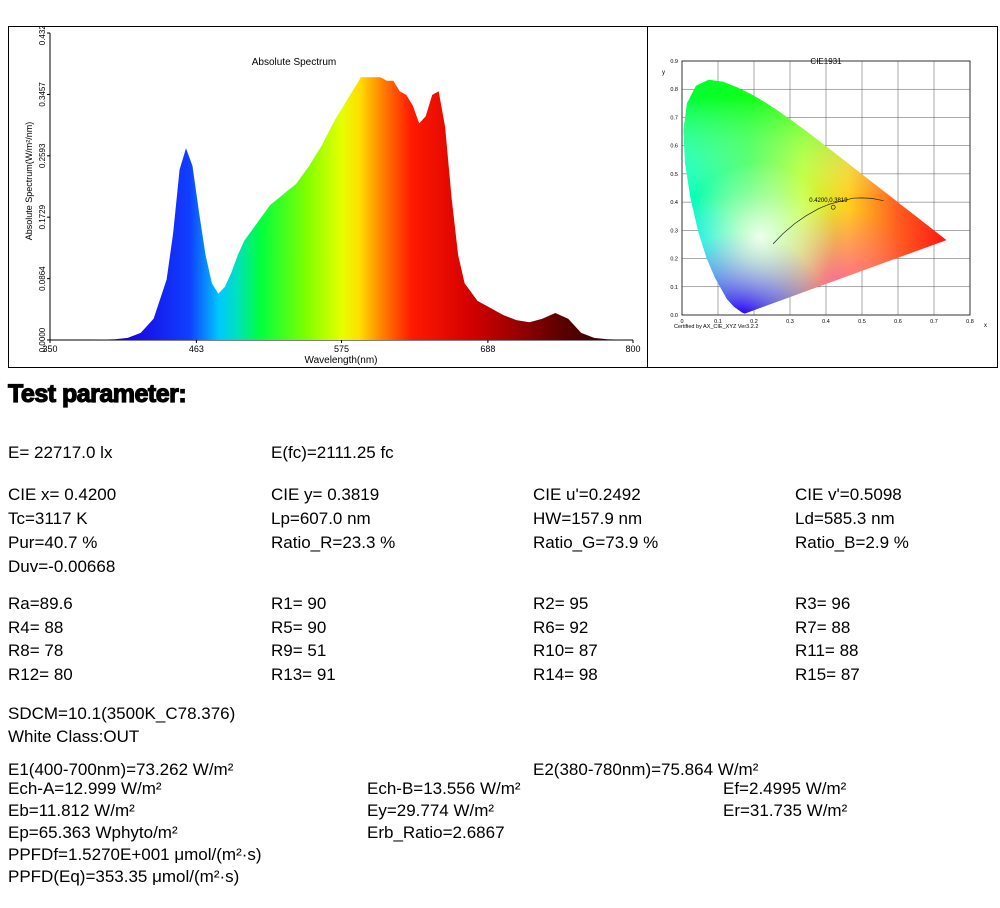  I want to click on cie-v-value: CIE v'=0.5098, so click(848, 494).